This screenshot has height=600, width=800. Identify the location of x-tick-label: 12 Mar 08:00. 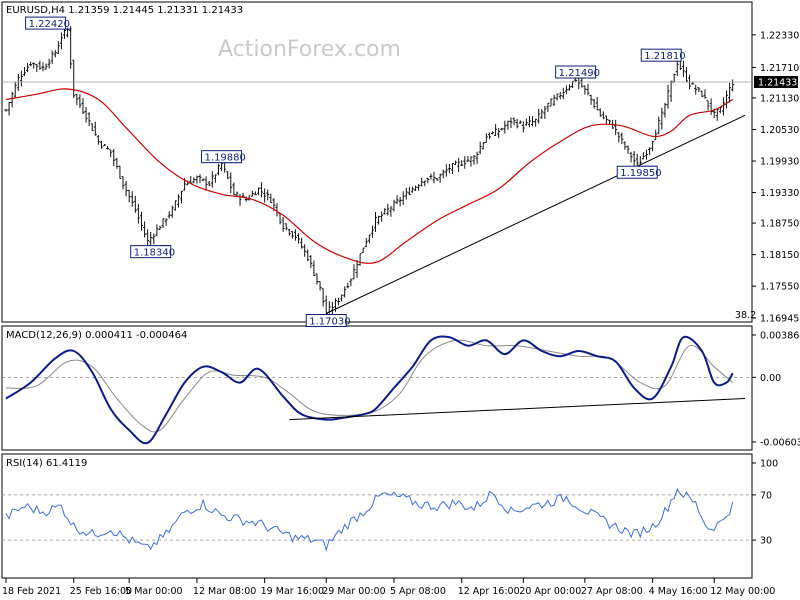
(224, 591).